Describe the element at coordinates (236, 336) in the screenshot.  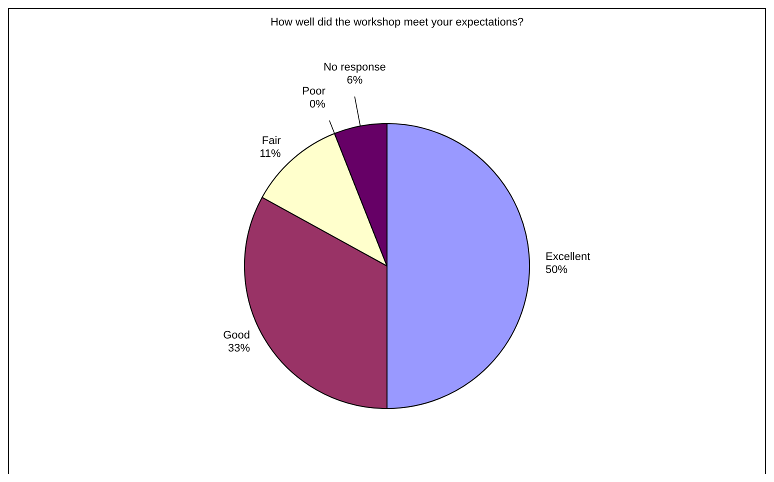
I see `slice-label: Good` at that location.